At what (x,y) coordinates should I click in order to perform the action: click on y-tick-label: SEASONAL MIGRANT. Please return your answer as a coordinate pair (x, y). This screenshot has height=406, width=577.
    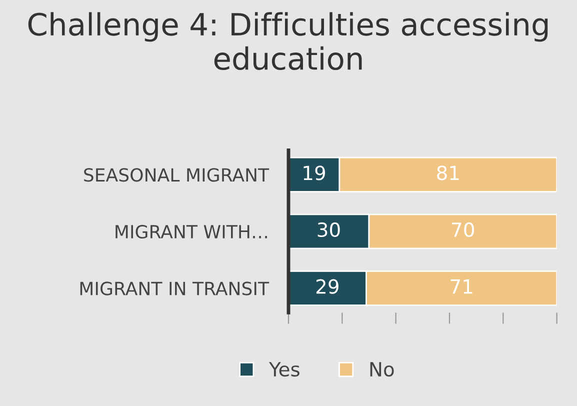
    Looking at the image, I should click on (177, 175).